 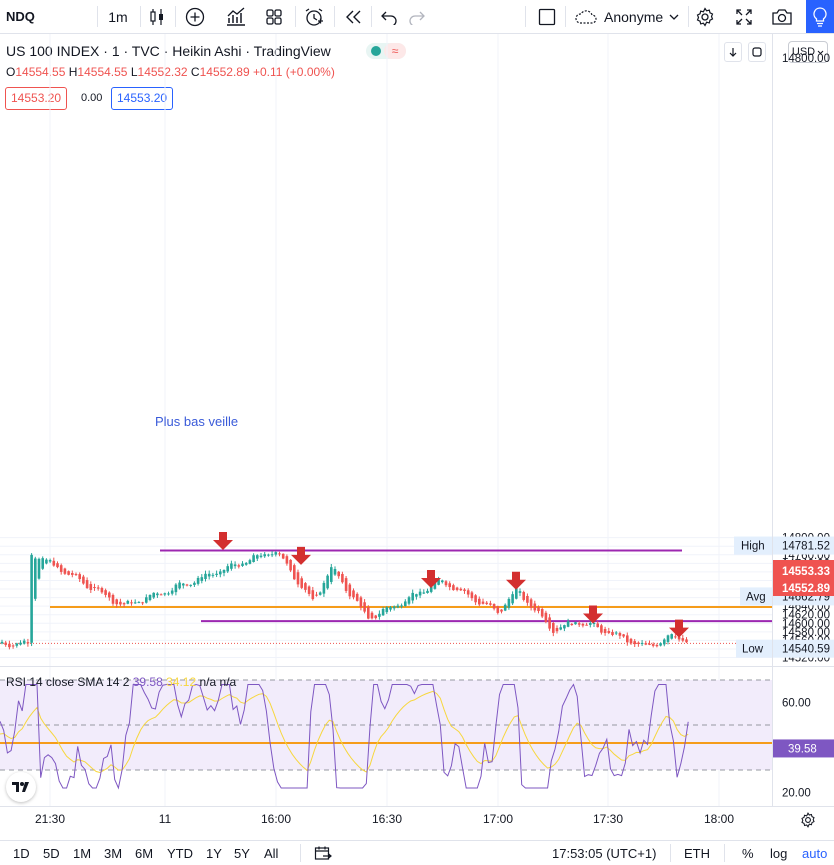 What do you see at coordinates (674, 17) in the screenshot?
I see `chevron-down-icon` at bounding box center [674, 17].